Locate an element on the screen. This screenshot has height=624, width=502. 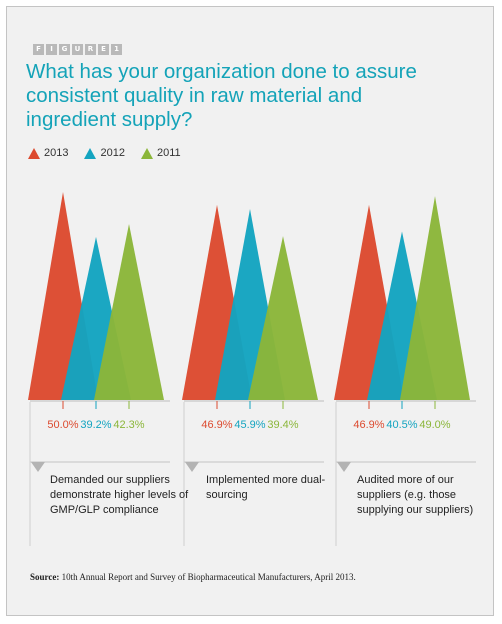
category-label-2: Implemented more dual-sourcing is located at coordinates (266, 487).